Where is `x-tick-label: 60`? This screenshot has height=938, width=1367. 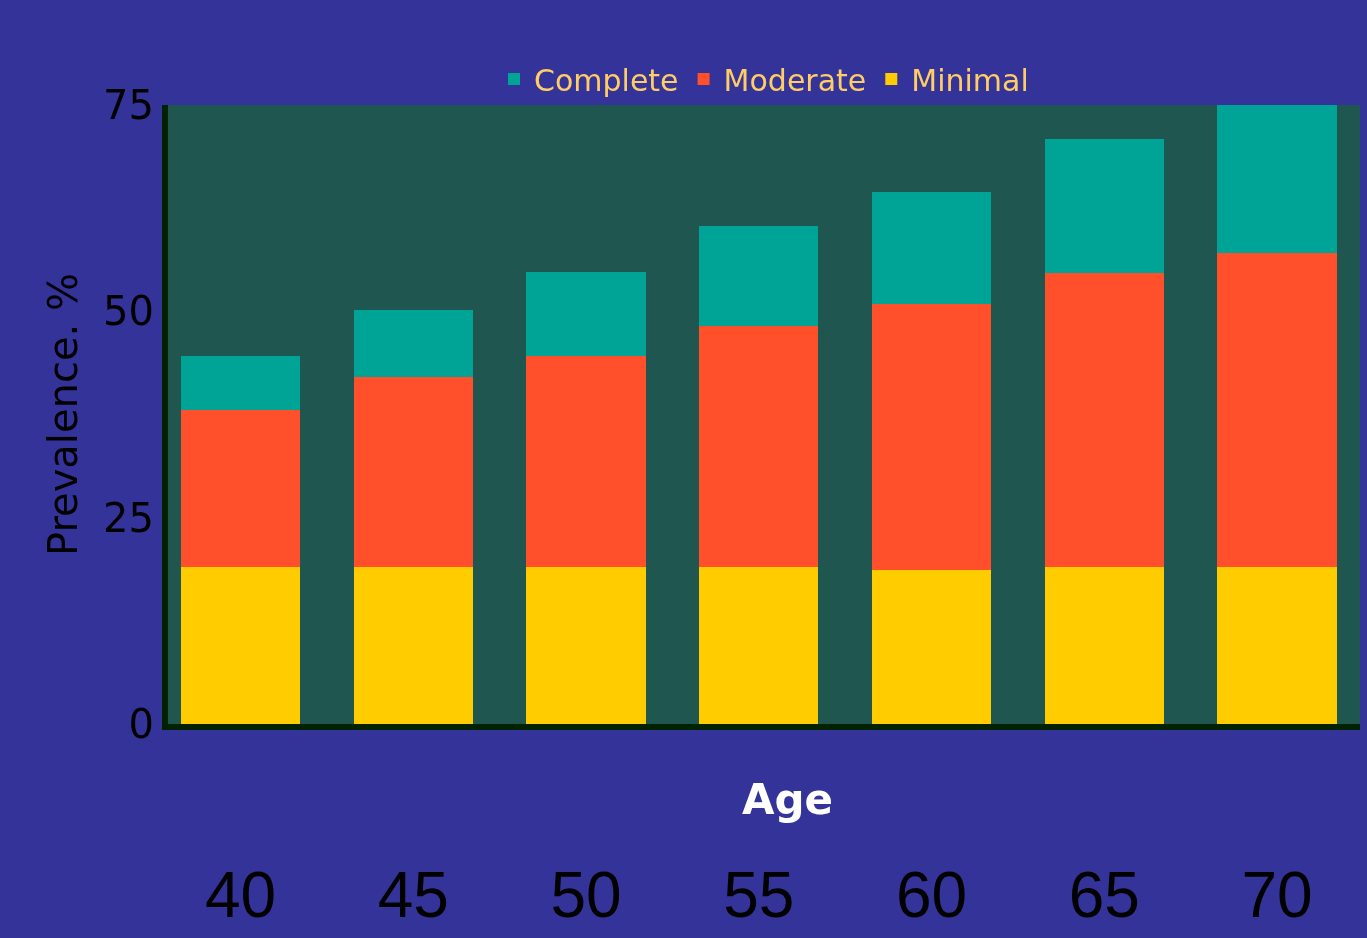 x-tick-label: 60 is located at coordinates (931, 894).